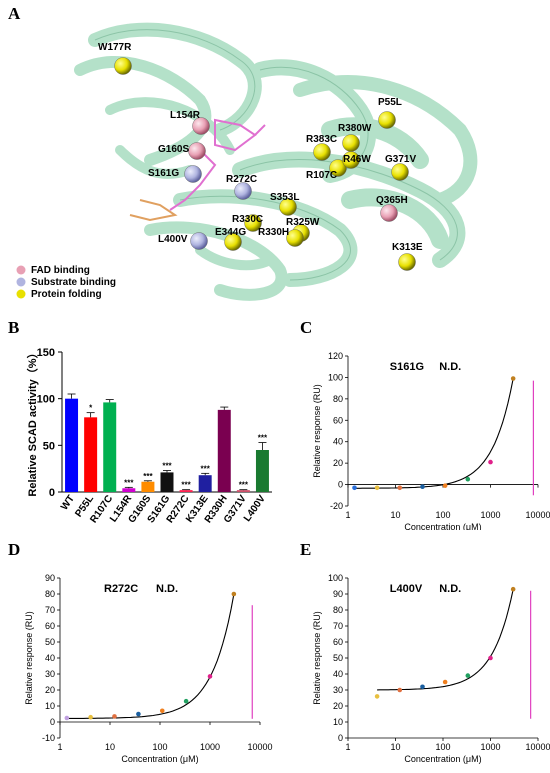  I want to click on sphere-l400v, so click(199, 241).